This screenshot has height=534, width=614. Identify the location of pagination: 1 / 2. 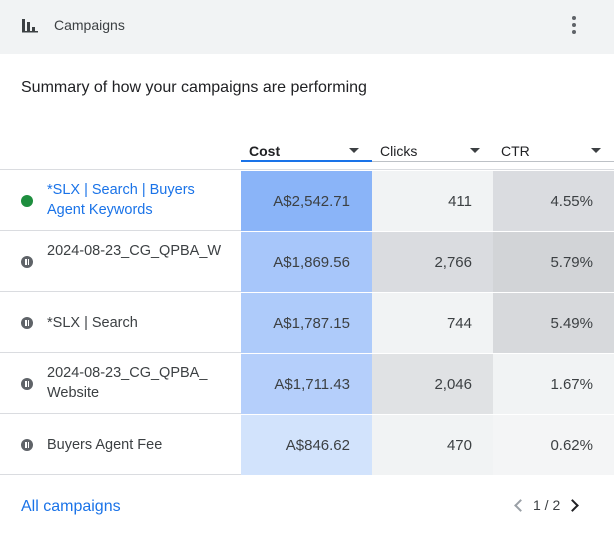
(546, 505).